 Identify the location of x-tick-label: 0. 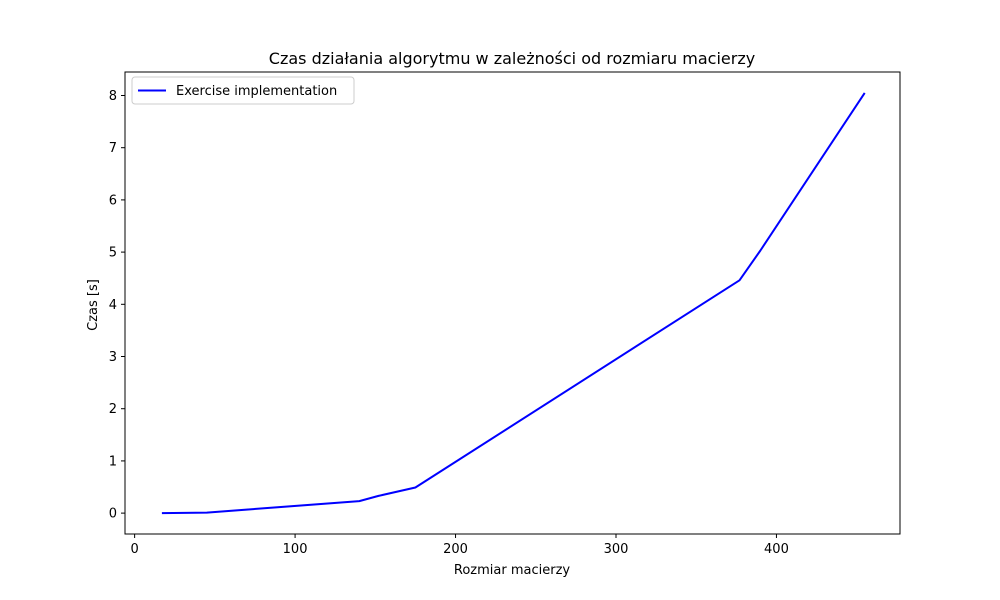
(134, 549).